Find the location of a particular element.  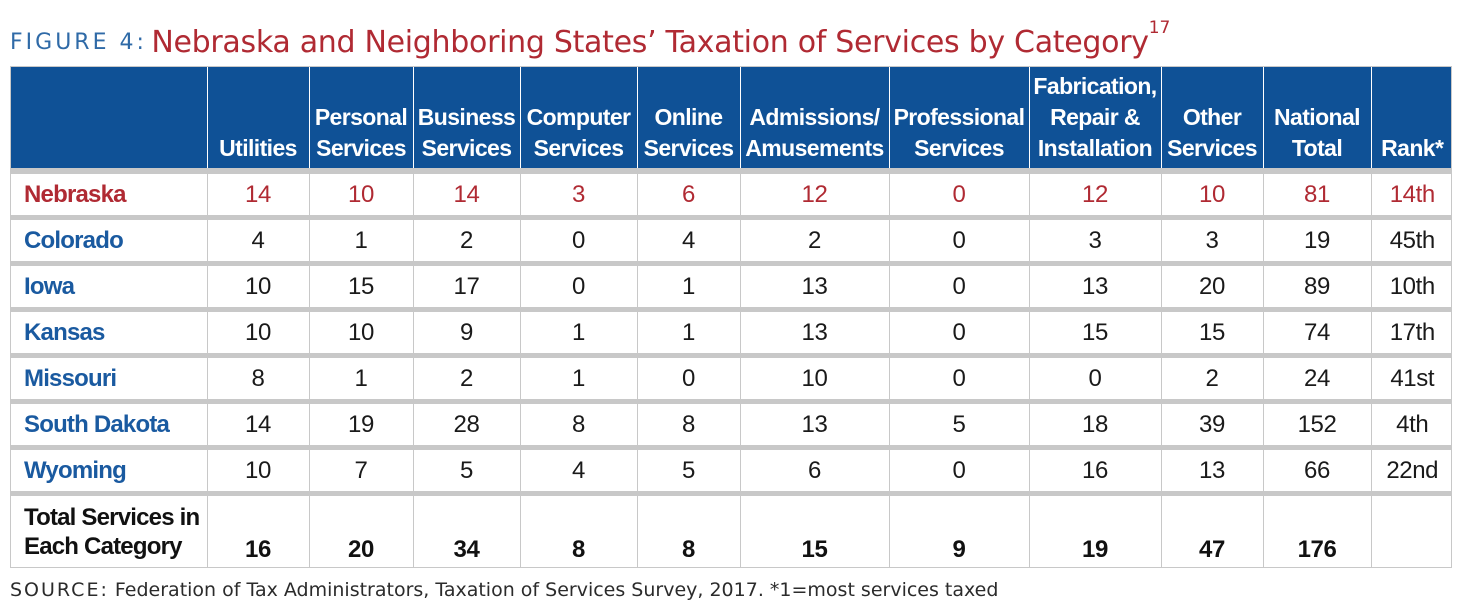

table-row: Nebraska 14 10 14 3 6 12 0 12 10 81 14th is located at coordinates (731, 193).